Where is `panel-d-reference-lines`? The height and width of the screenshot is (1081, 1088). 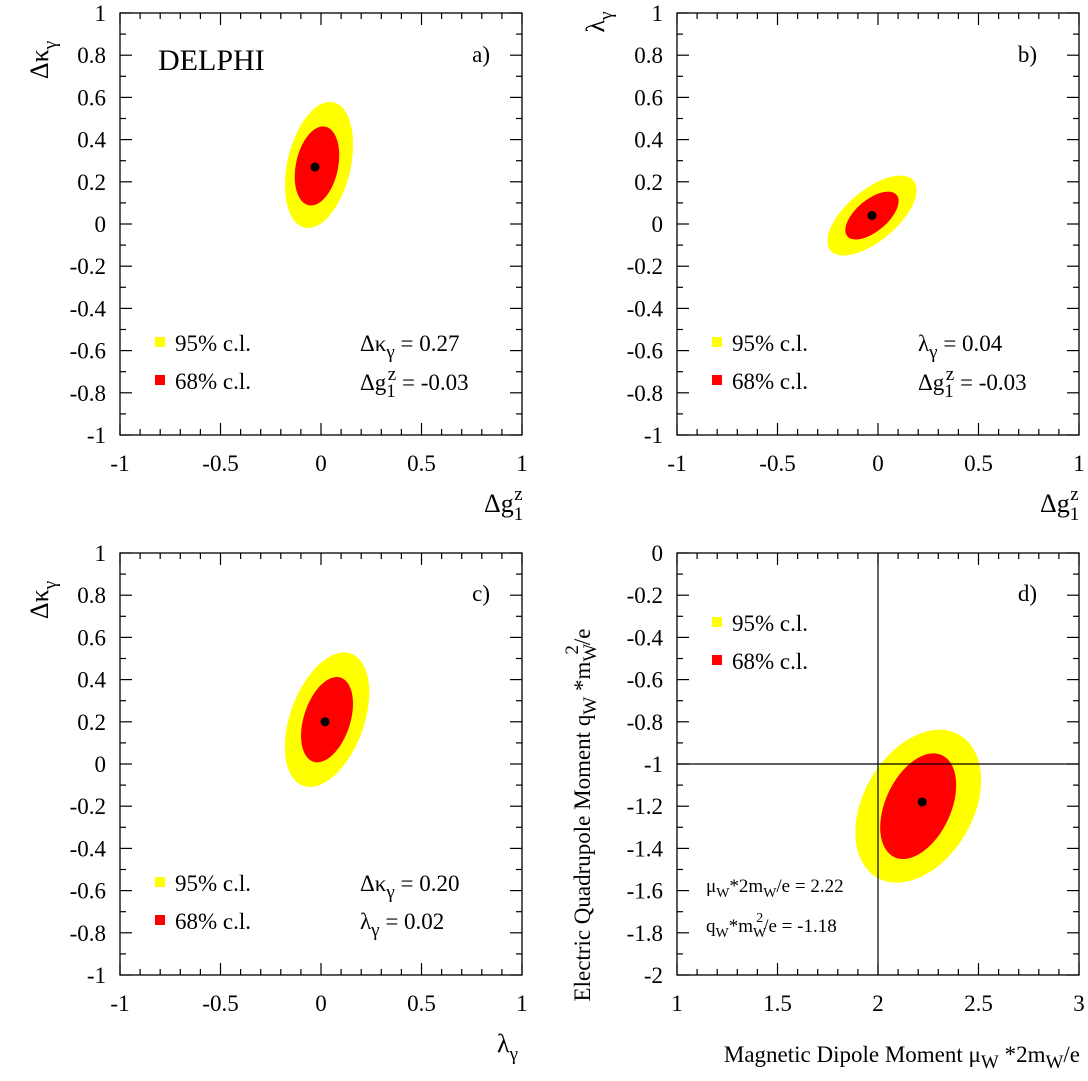 panel-d-reference-lines is located at coordinates (878, 764).